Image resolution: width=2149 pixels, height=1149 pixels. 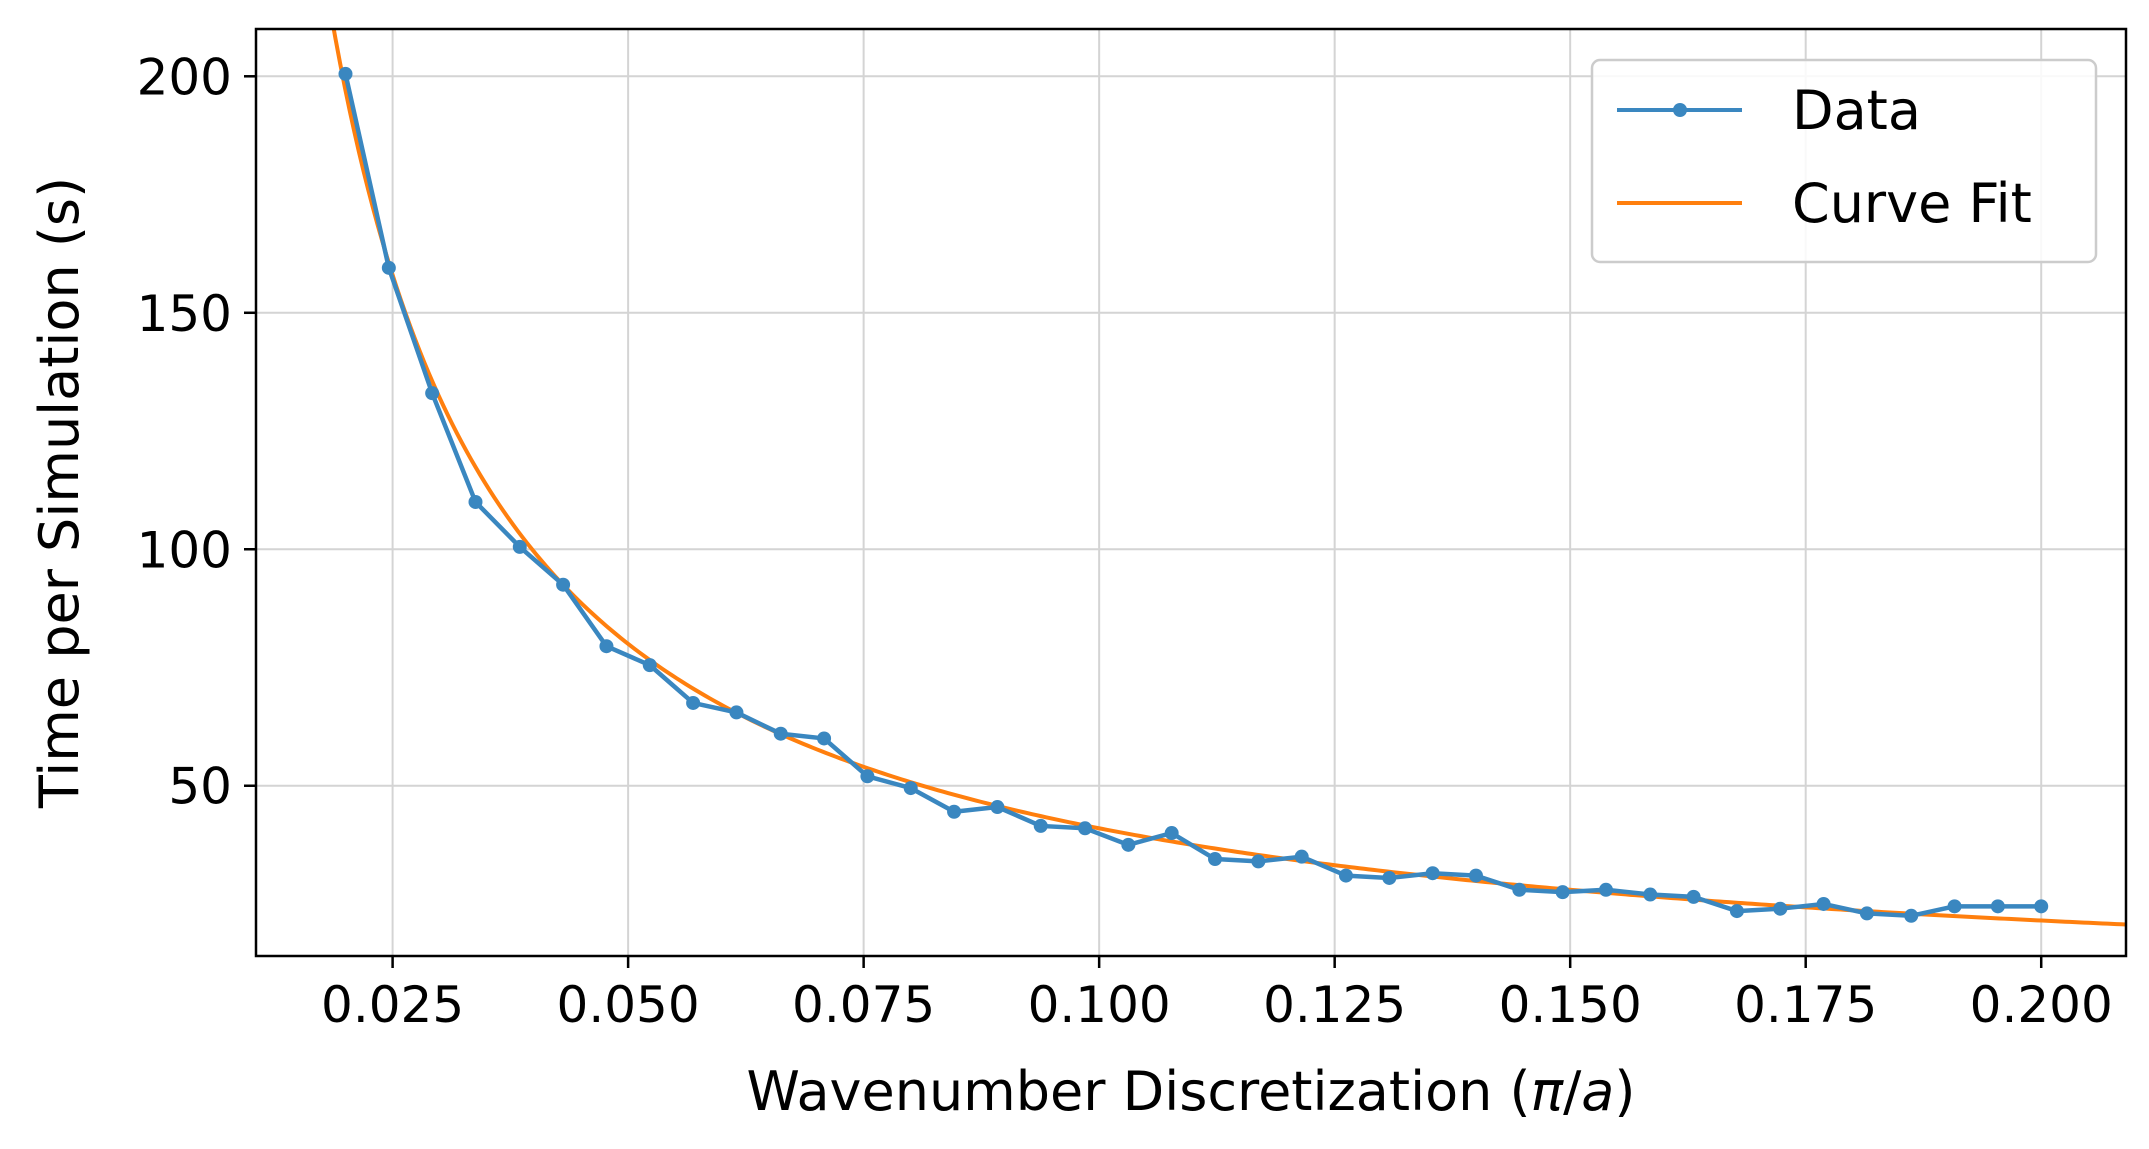 I want to click on legend-swatch-data-marker, so click(x=1680, y=110).